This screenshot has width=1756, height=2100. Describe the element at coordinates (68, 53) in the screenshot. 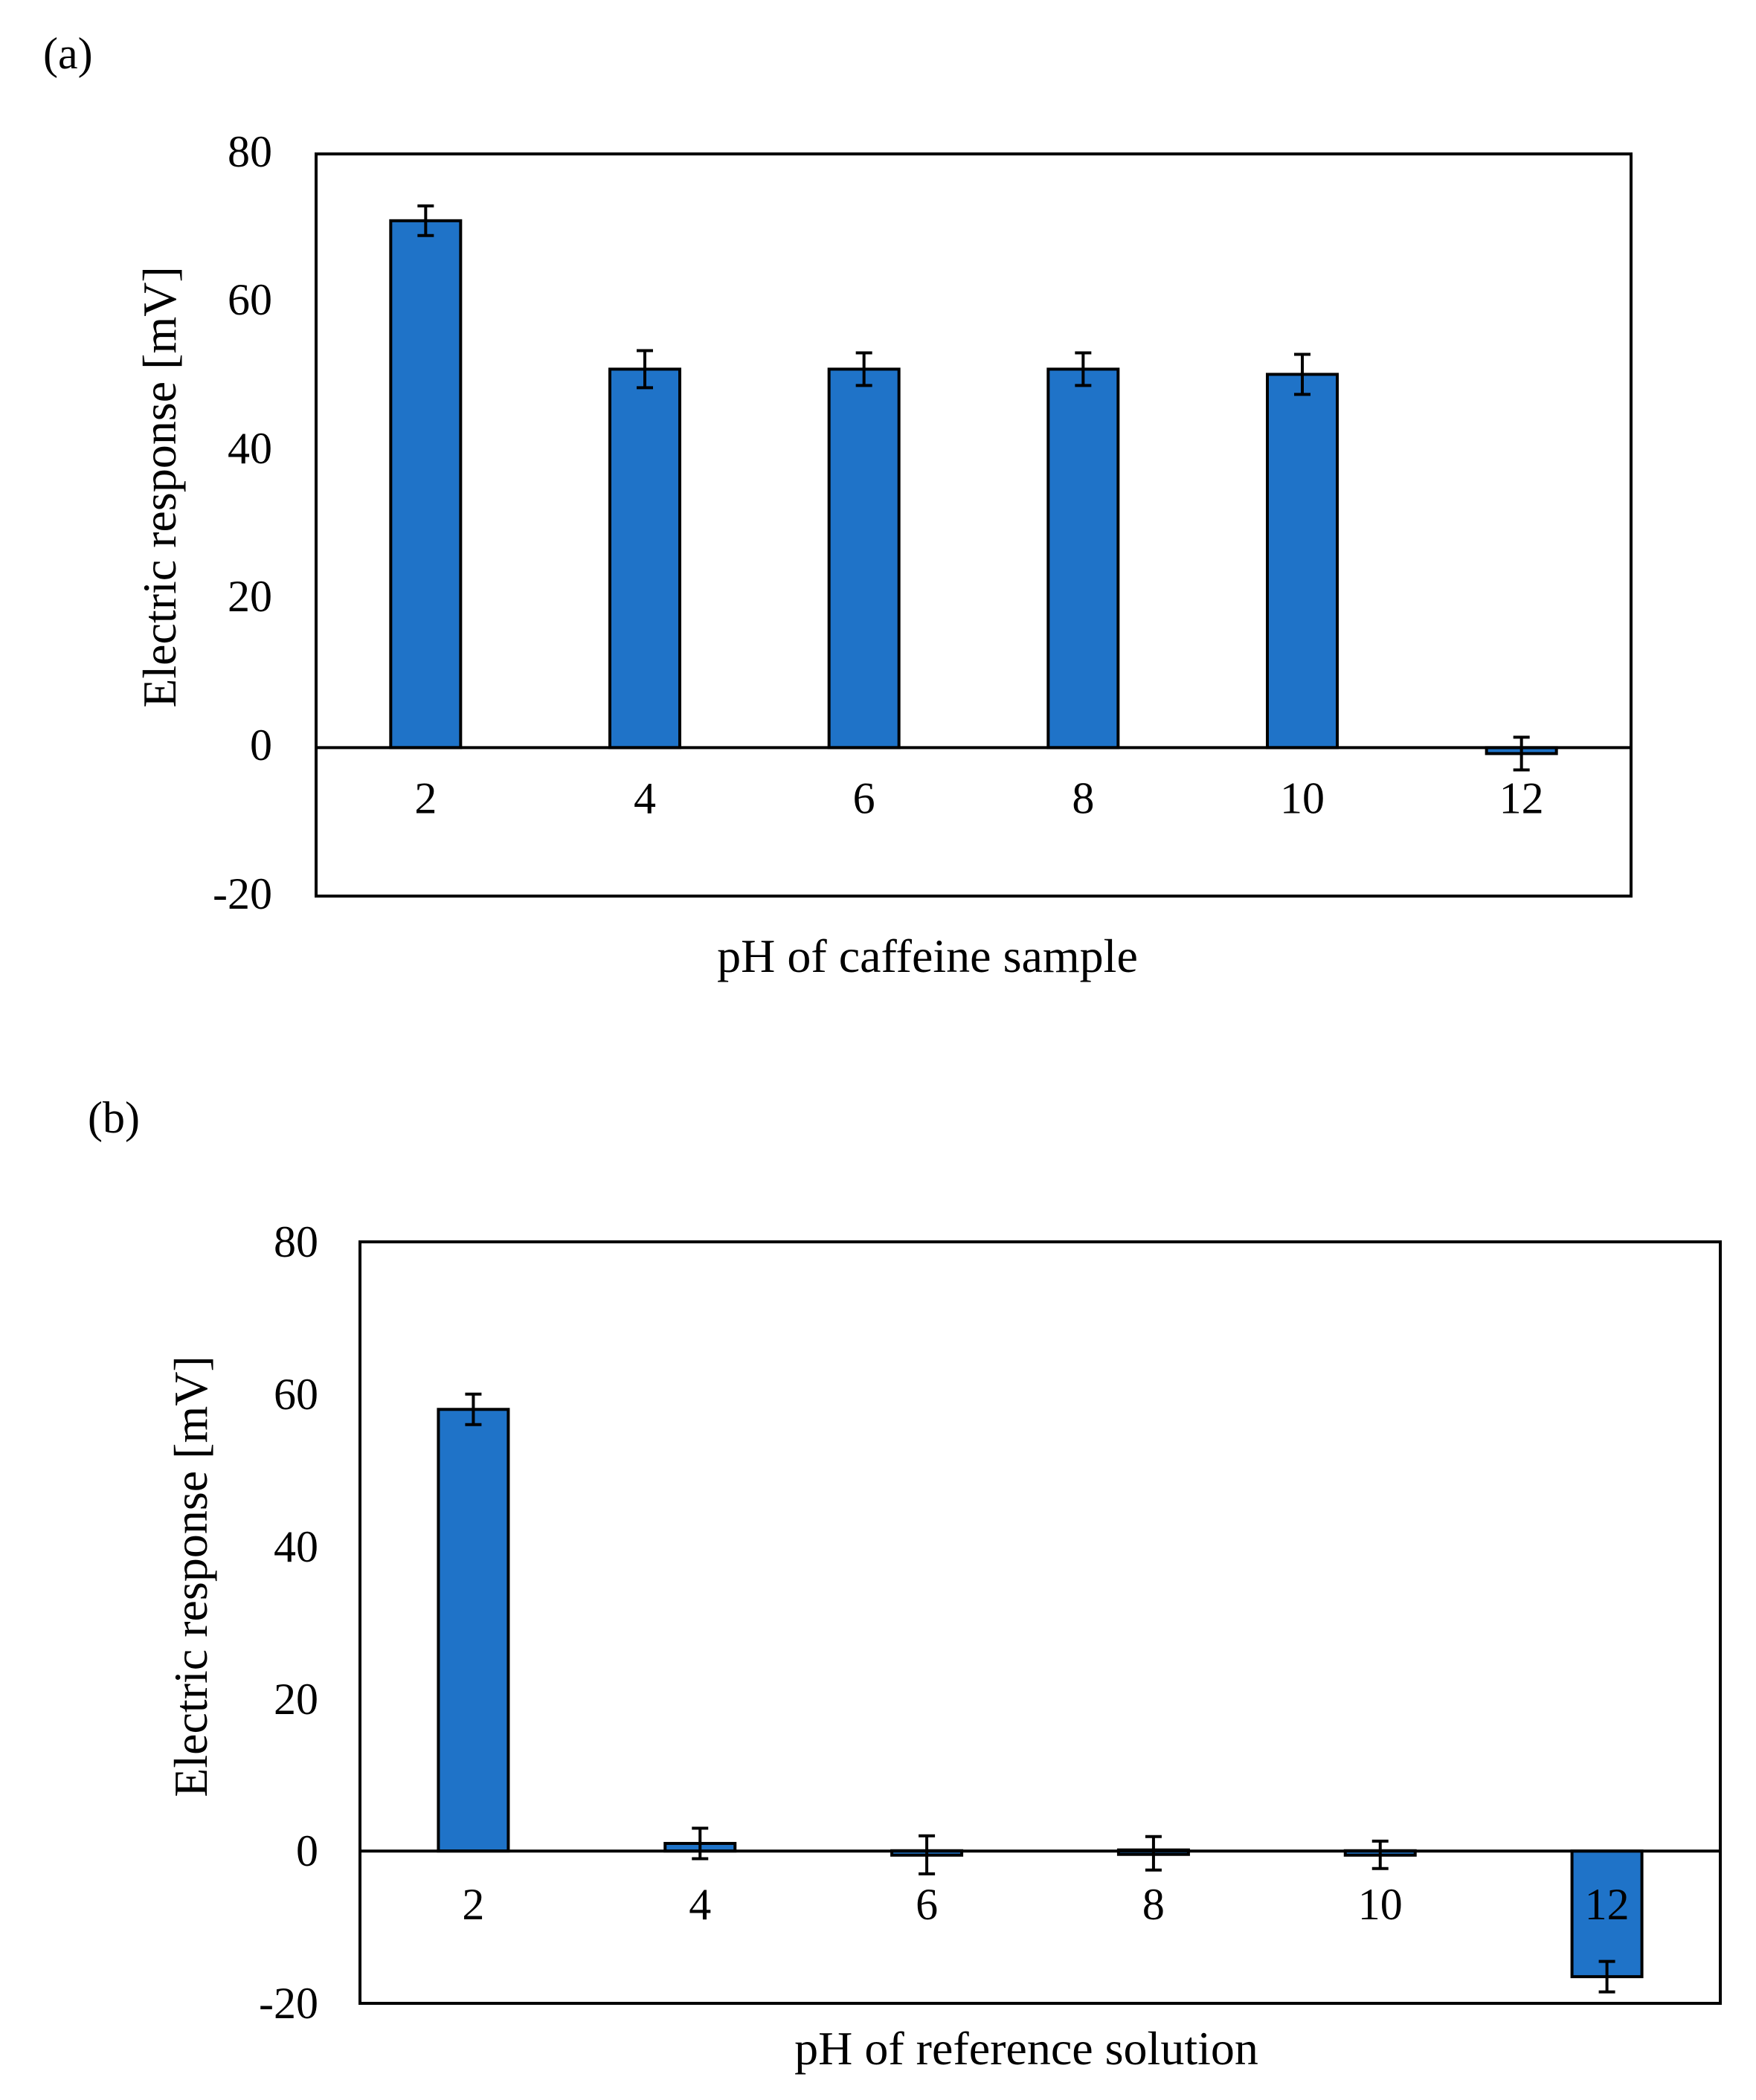

I see `panel-label: (a)` at that location.